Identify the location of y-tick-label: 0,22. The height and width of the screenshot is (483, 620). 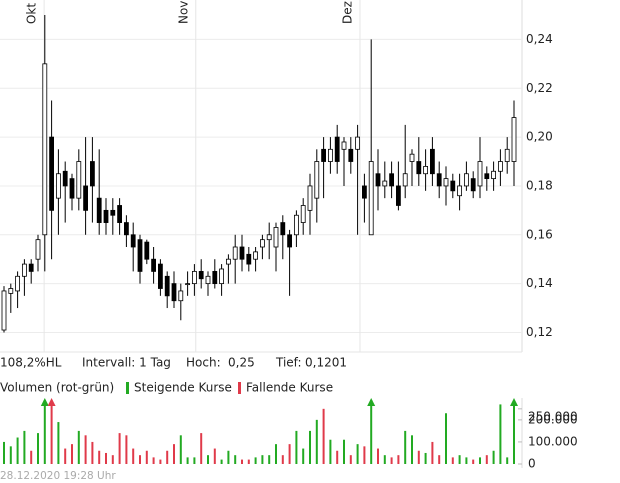
(539, 88).